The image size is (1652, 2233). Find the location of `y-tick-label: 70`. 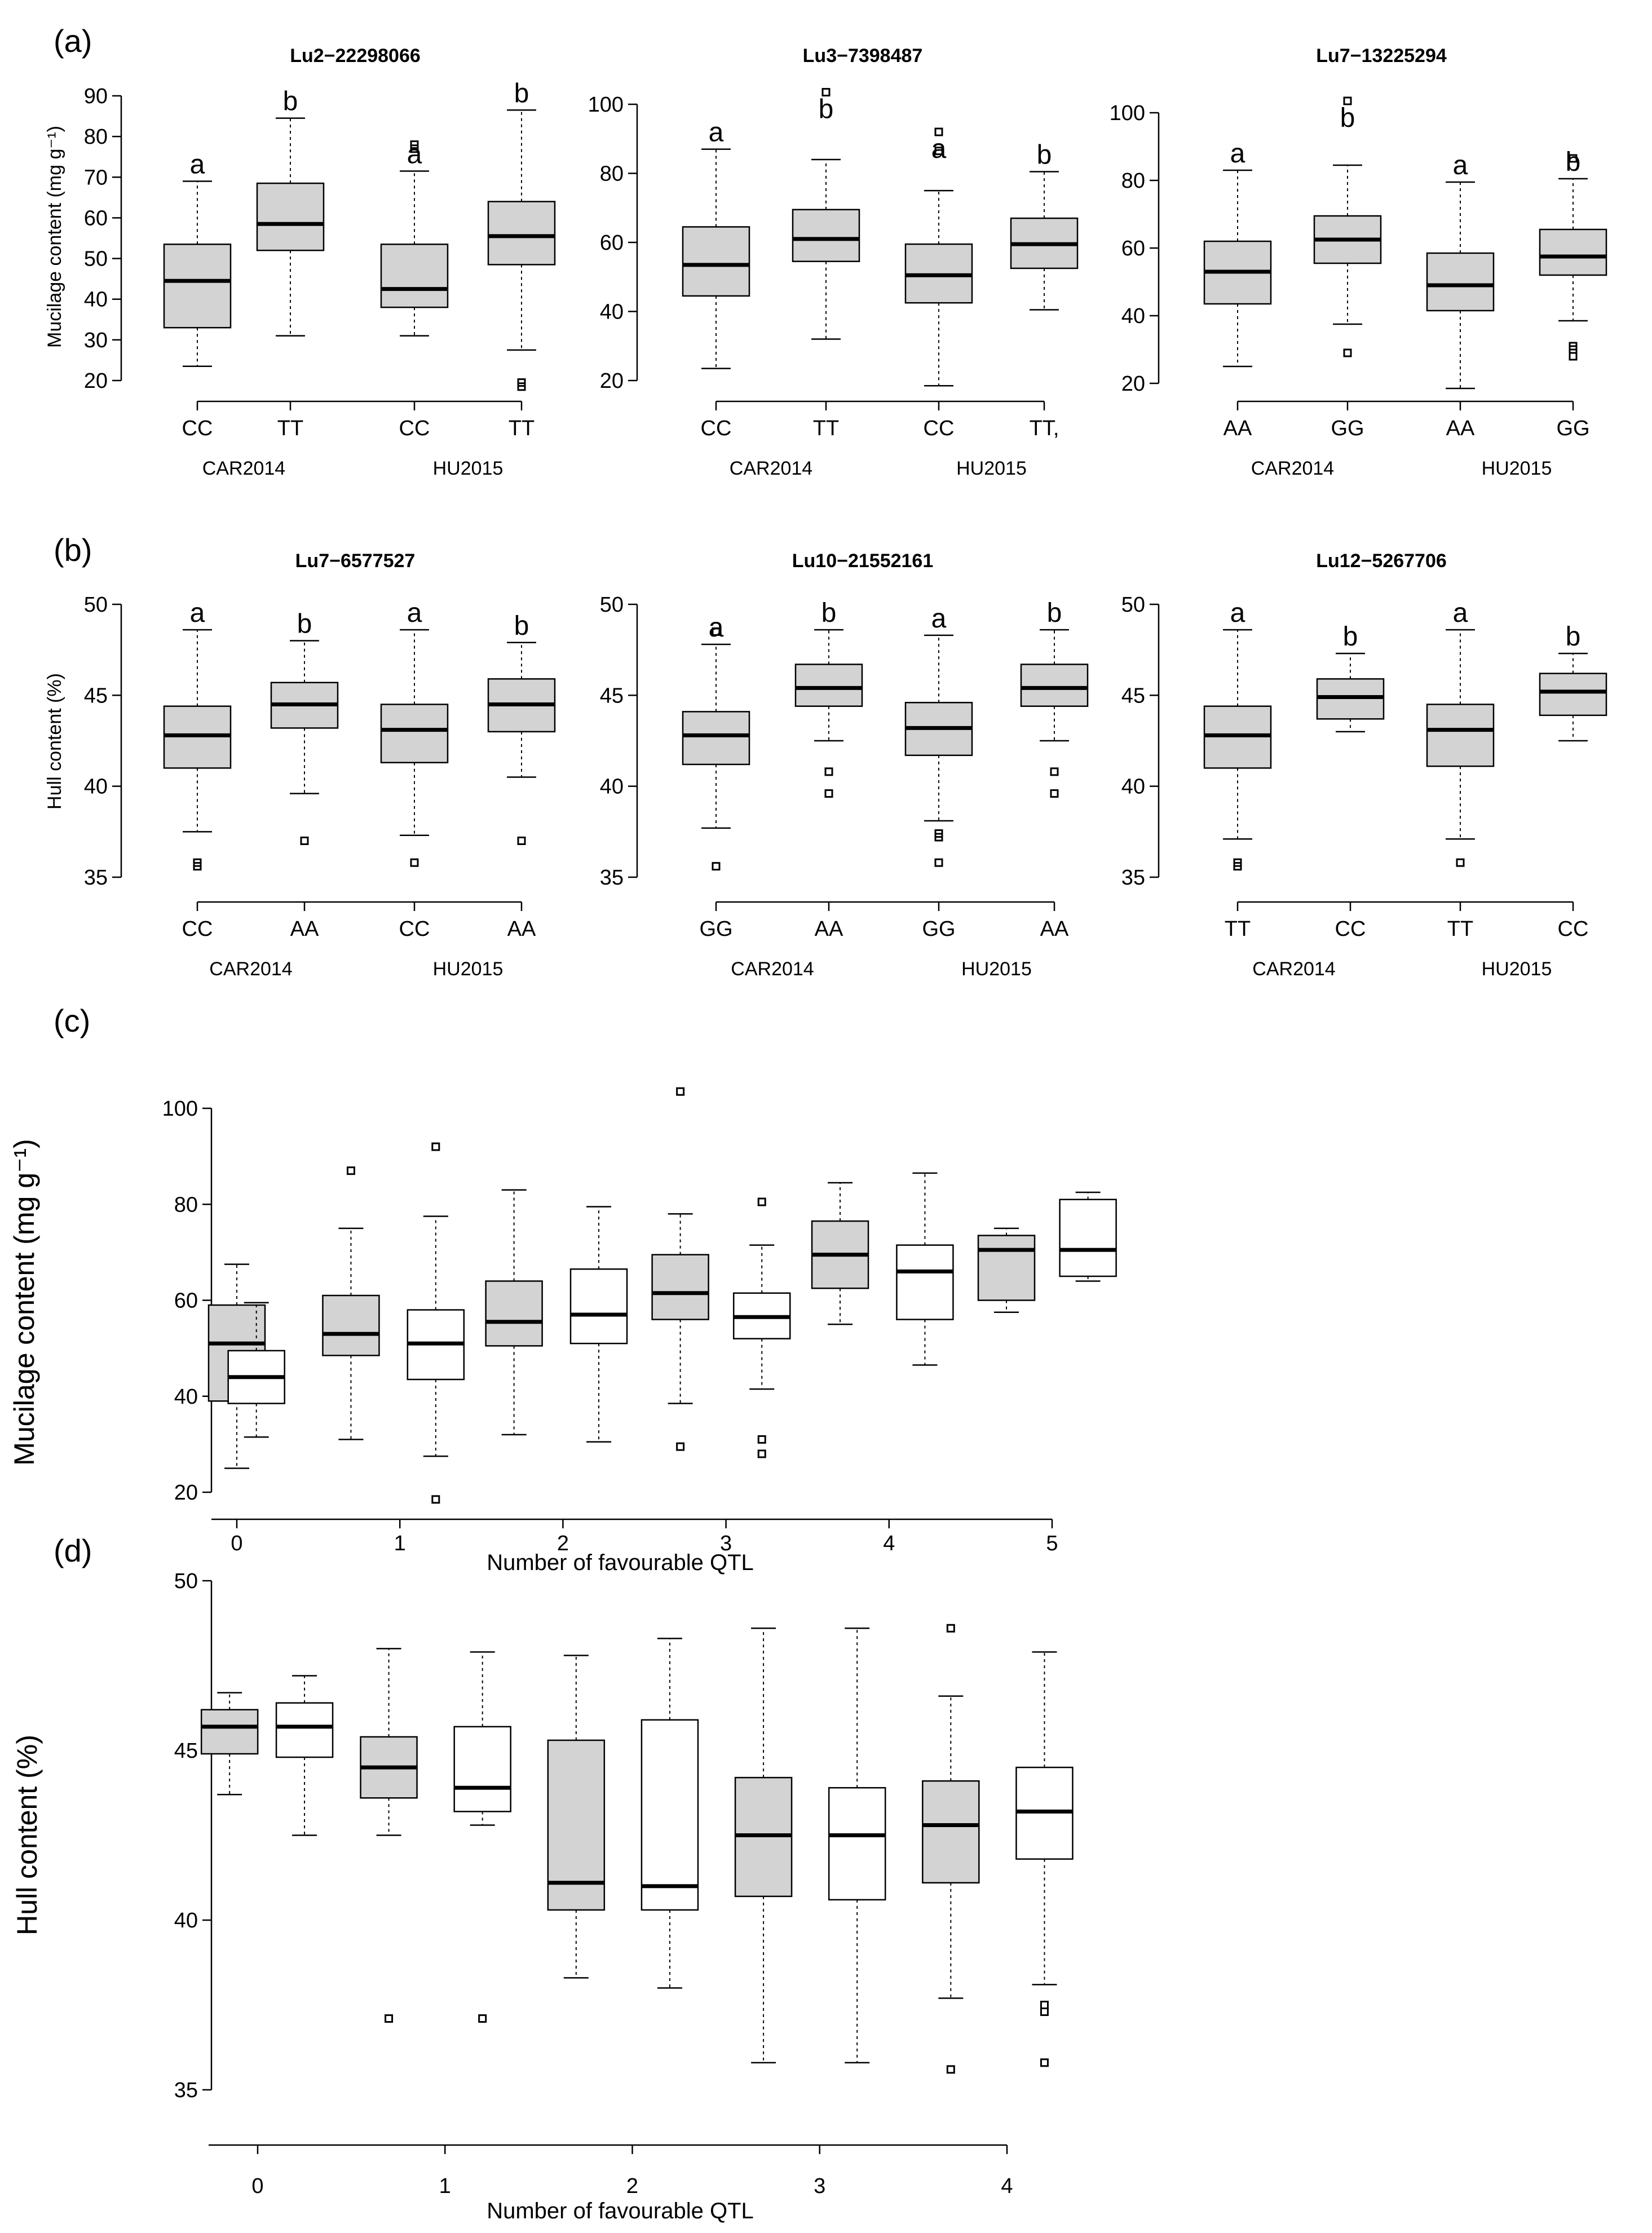

y-tick-label: 70 is located at coordinates (96, 178).